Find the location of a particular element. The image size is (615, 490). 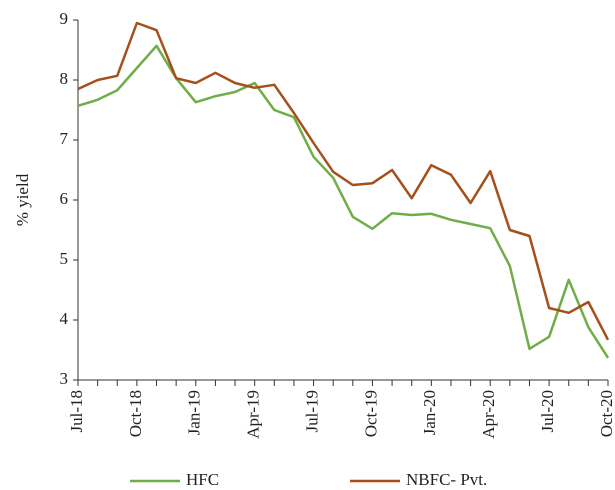

x-tick-label: Oct-19 is located at coordinates (370, 413).